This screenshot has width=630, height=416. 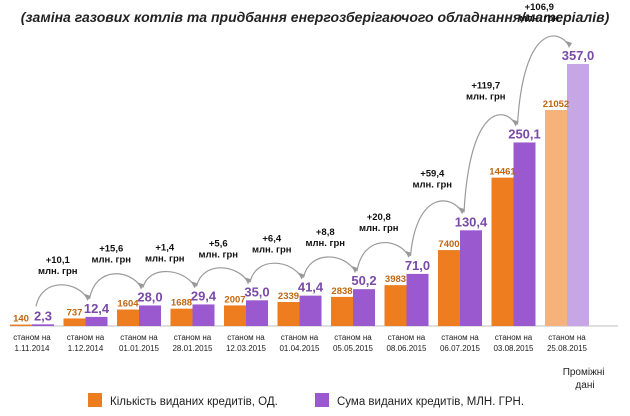 What do you see at coordinates (75, 312) in the screenshot?
I see `count-value-label: 737` at bounding box center [75, 312].